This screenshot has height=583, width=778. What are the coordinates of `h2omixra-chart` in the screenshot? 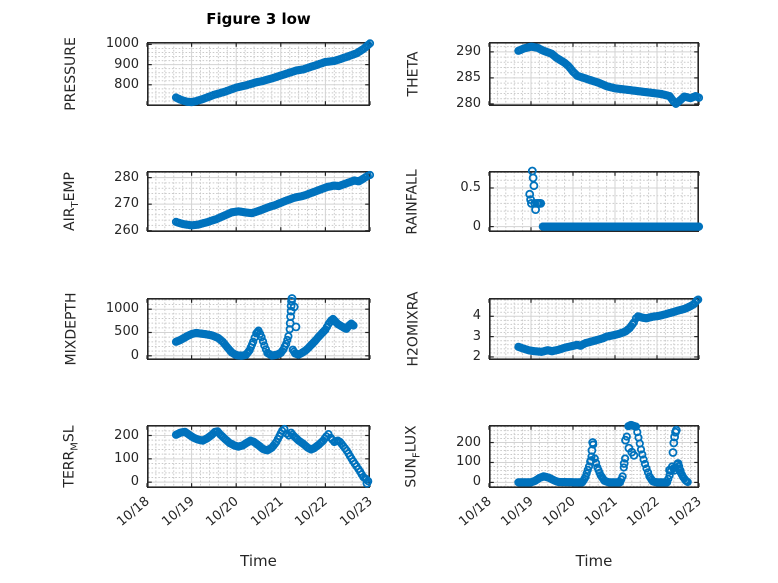 It's located at (595, 328).